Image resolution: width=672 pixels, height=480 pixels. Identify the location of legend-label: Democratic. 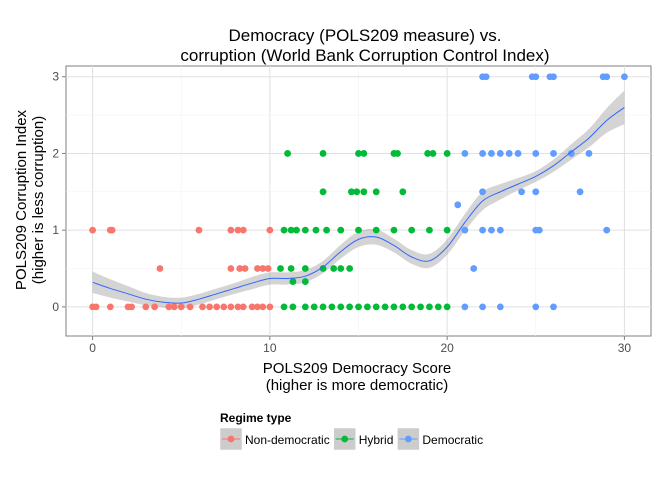
(452, 440).